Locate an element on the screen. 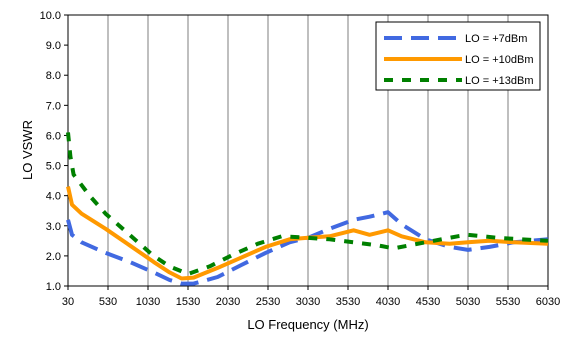 The height and width of the screenshot is (338, 580). legend-label-1: LO = +7dBm is located at coordinates (496, 39).